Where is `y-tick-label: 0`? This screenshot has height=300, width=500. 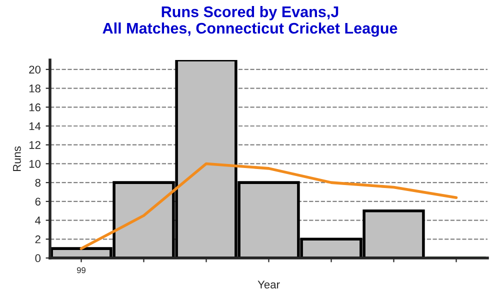 y-tick-label: 0 is located at coordinates (38, 258).